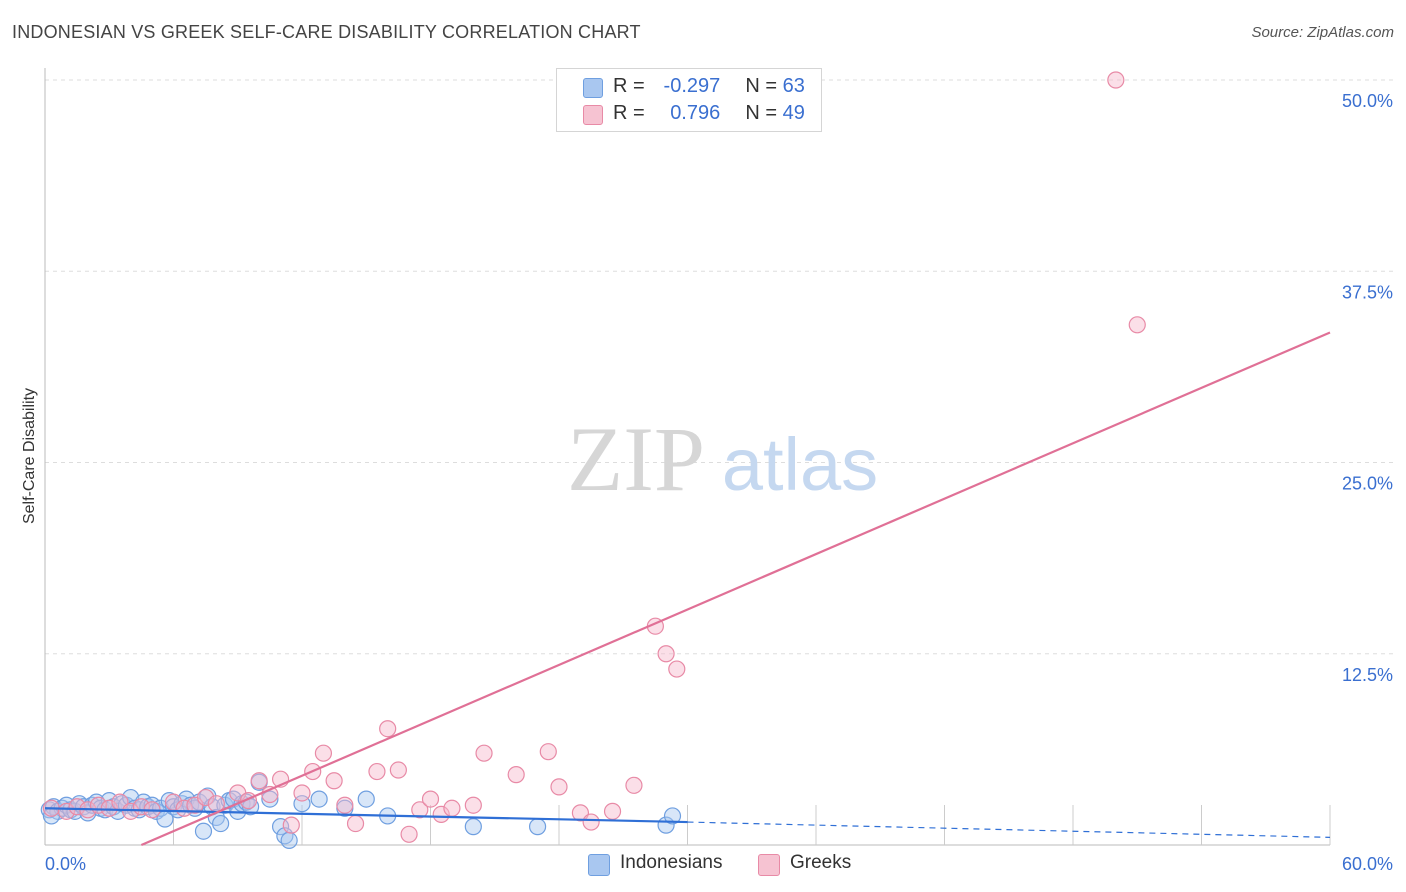  I want to click on y-tick-label: 37.5%, so click(1367, 292).